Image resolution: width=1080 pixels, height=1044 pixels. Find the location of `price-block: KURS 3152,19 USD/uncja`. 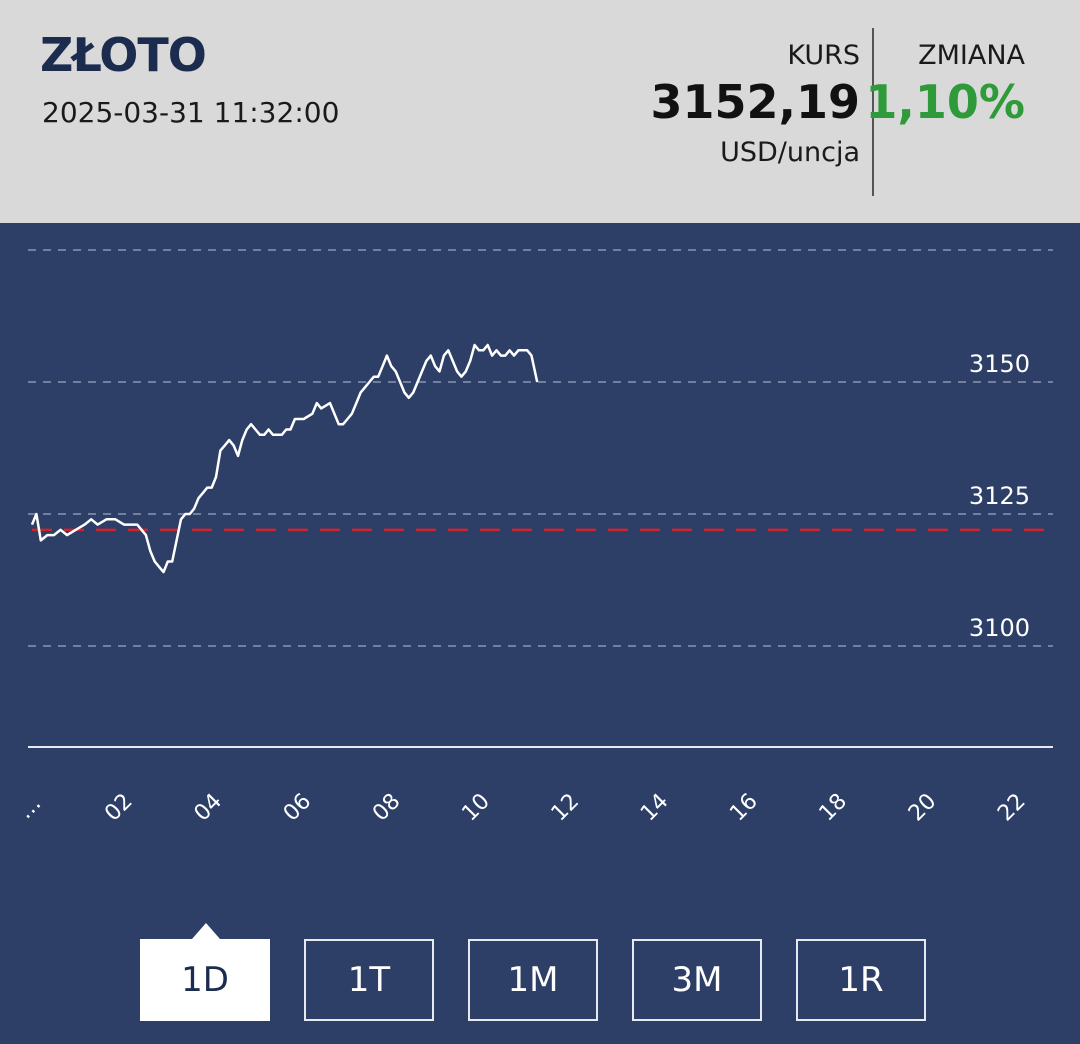

price-block: KURS 3152,19 USD/uncja is located at coordinates (755, 104).